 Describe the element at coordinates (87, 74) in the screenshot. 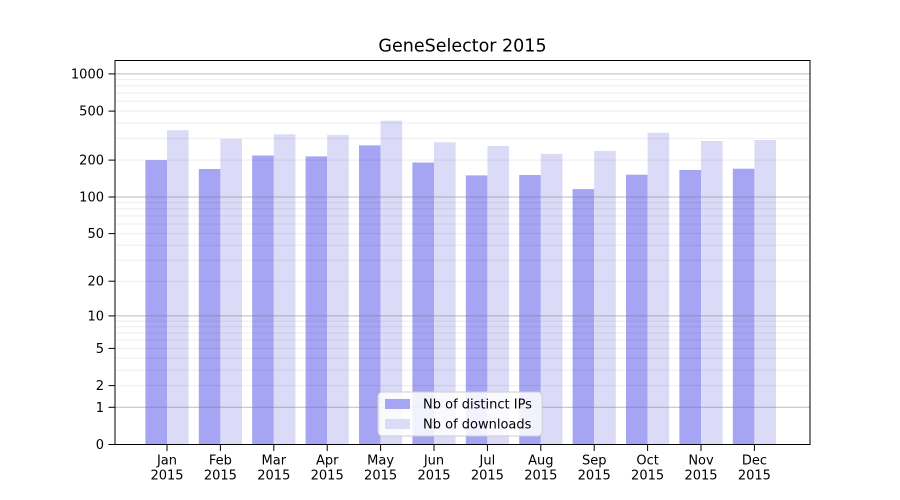

I see `y-tick-label: 1000` at that location.